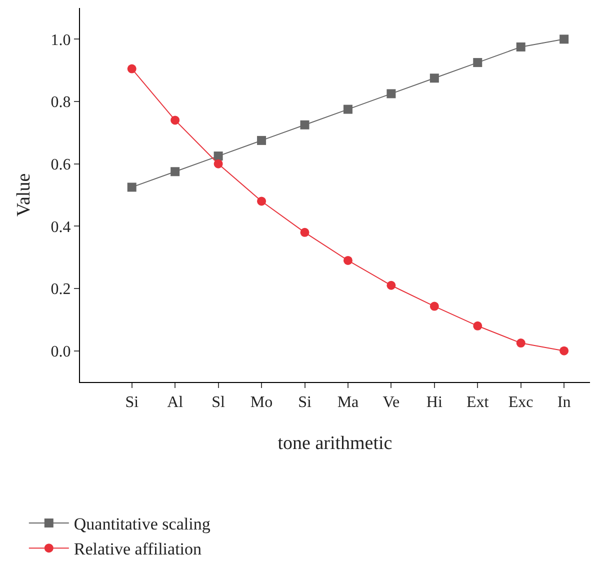 The height and width of the screenshot is (575, 605). Describe the element at coordinates (60, 351) in the screenshot. I see `y-tick-label: 0.0` at that location.